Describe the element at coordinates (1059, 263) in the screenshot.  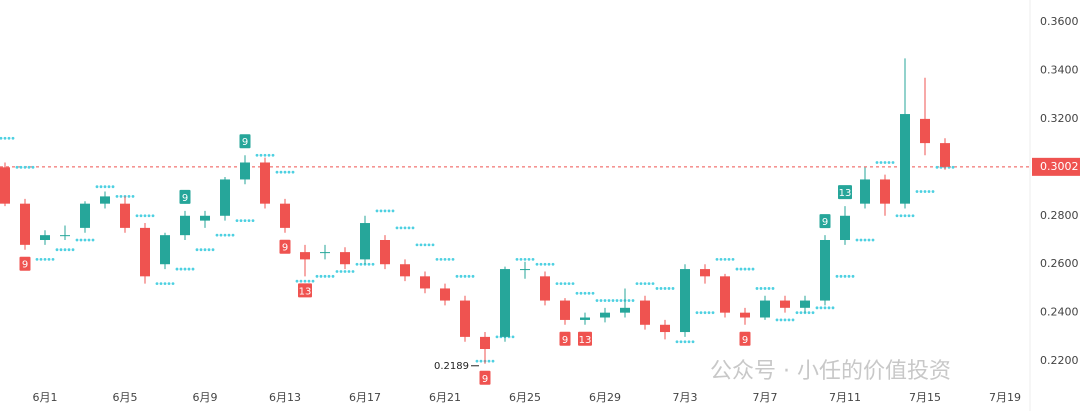
I see `y-tick-label: 0.2600` at that location.